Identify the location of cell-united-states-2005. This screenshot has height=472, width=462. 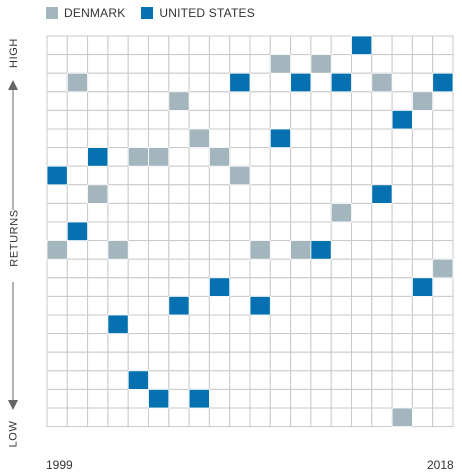
(179, 305).